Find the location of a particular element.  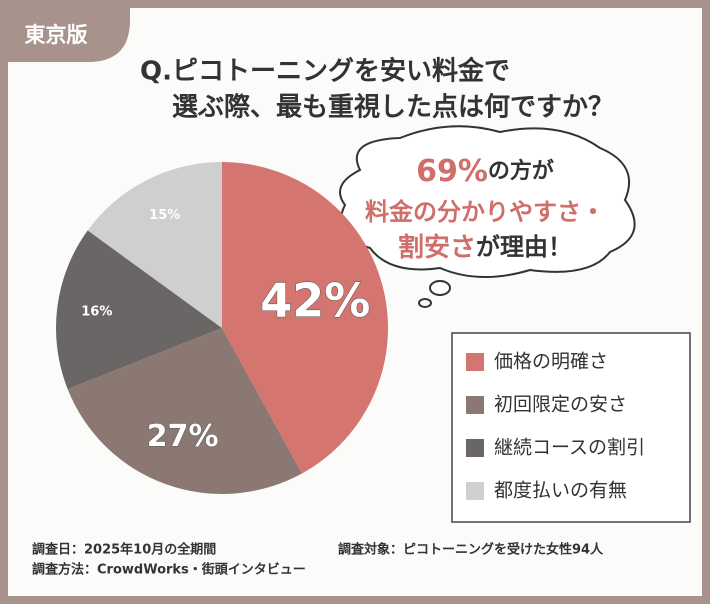

annotation-segment: 69% is located at coordinates (452, 171).